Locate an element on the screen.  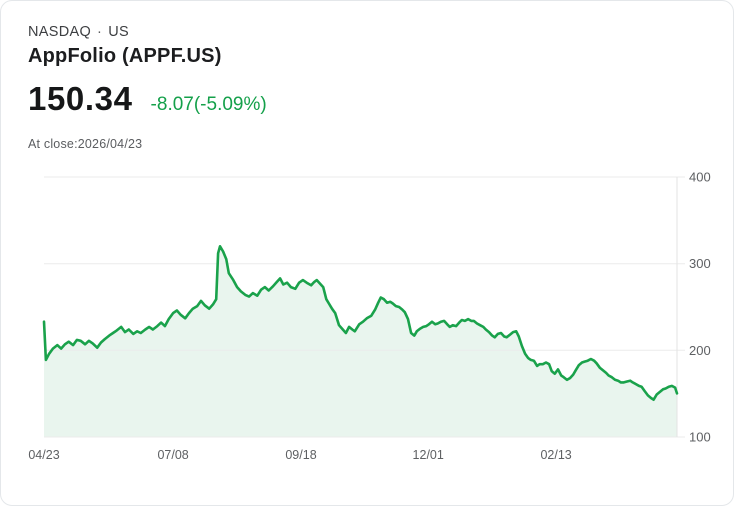
y-axis-label: 100 is located at coordinates (700, 437).